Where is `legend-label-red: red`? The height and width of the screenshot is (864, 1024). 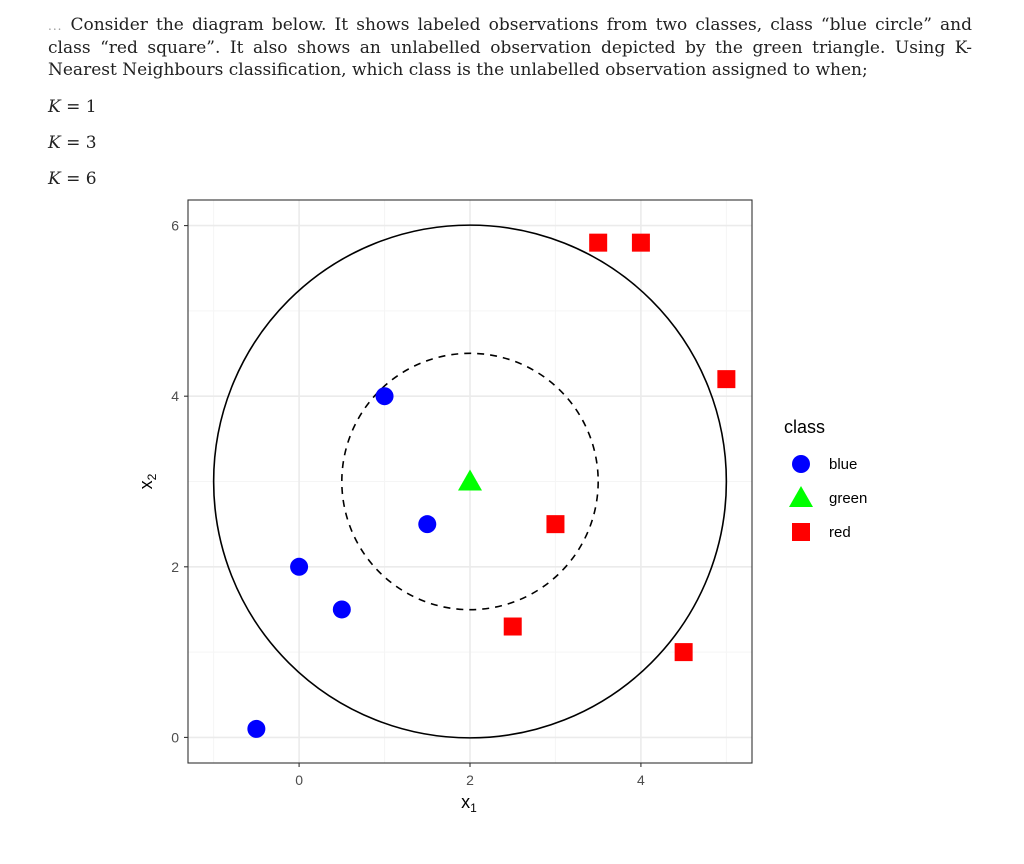 legend-label-red: red is located at coordinates (840, 532).